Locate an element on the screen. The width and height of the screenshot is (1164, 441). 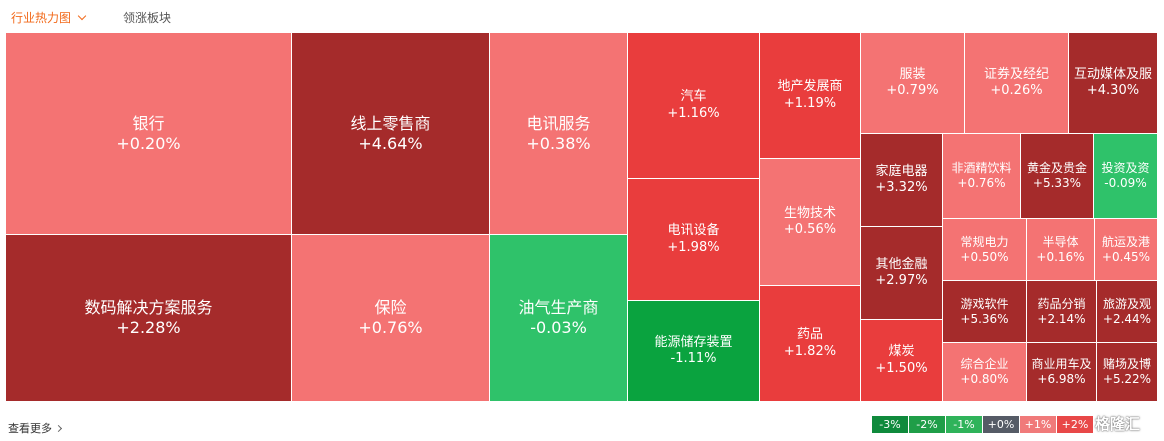
heatmap-cell: 非酒精饮料 +0.76% is located at coordinates (982, 176).